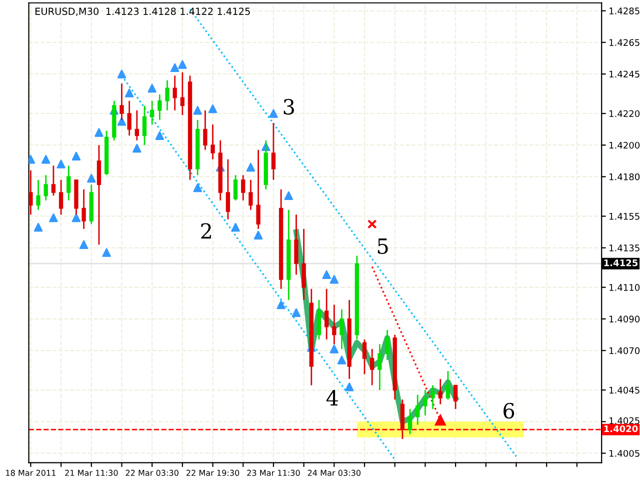 The image size is (640, 480). Describe the element at coordinates (625, 114) in the screenshot. I see `y-tick-label: 1.4220` at that location.